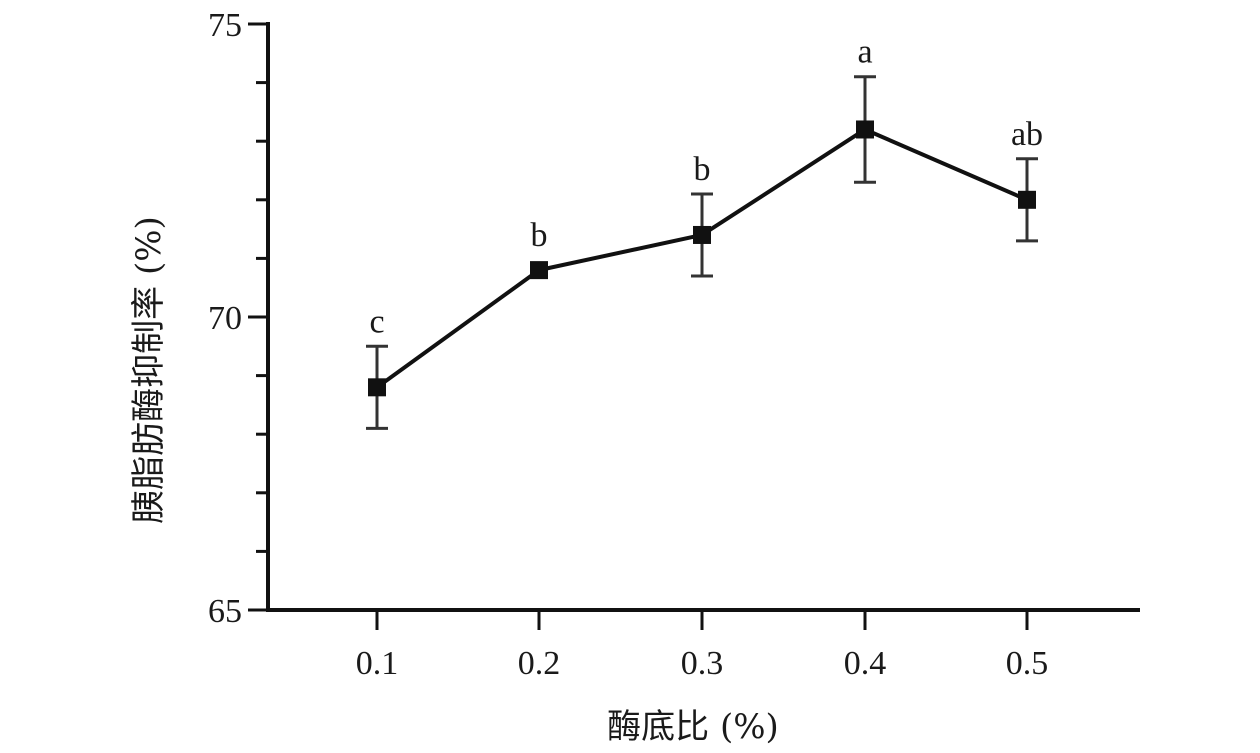 The width and height of the screenshot is (1260, 753). I want to click on x-tick-label: 0.2, so click(539, 663).